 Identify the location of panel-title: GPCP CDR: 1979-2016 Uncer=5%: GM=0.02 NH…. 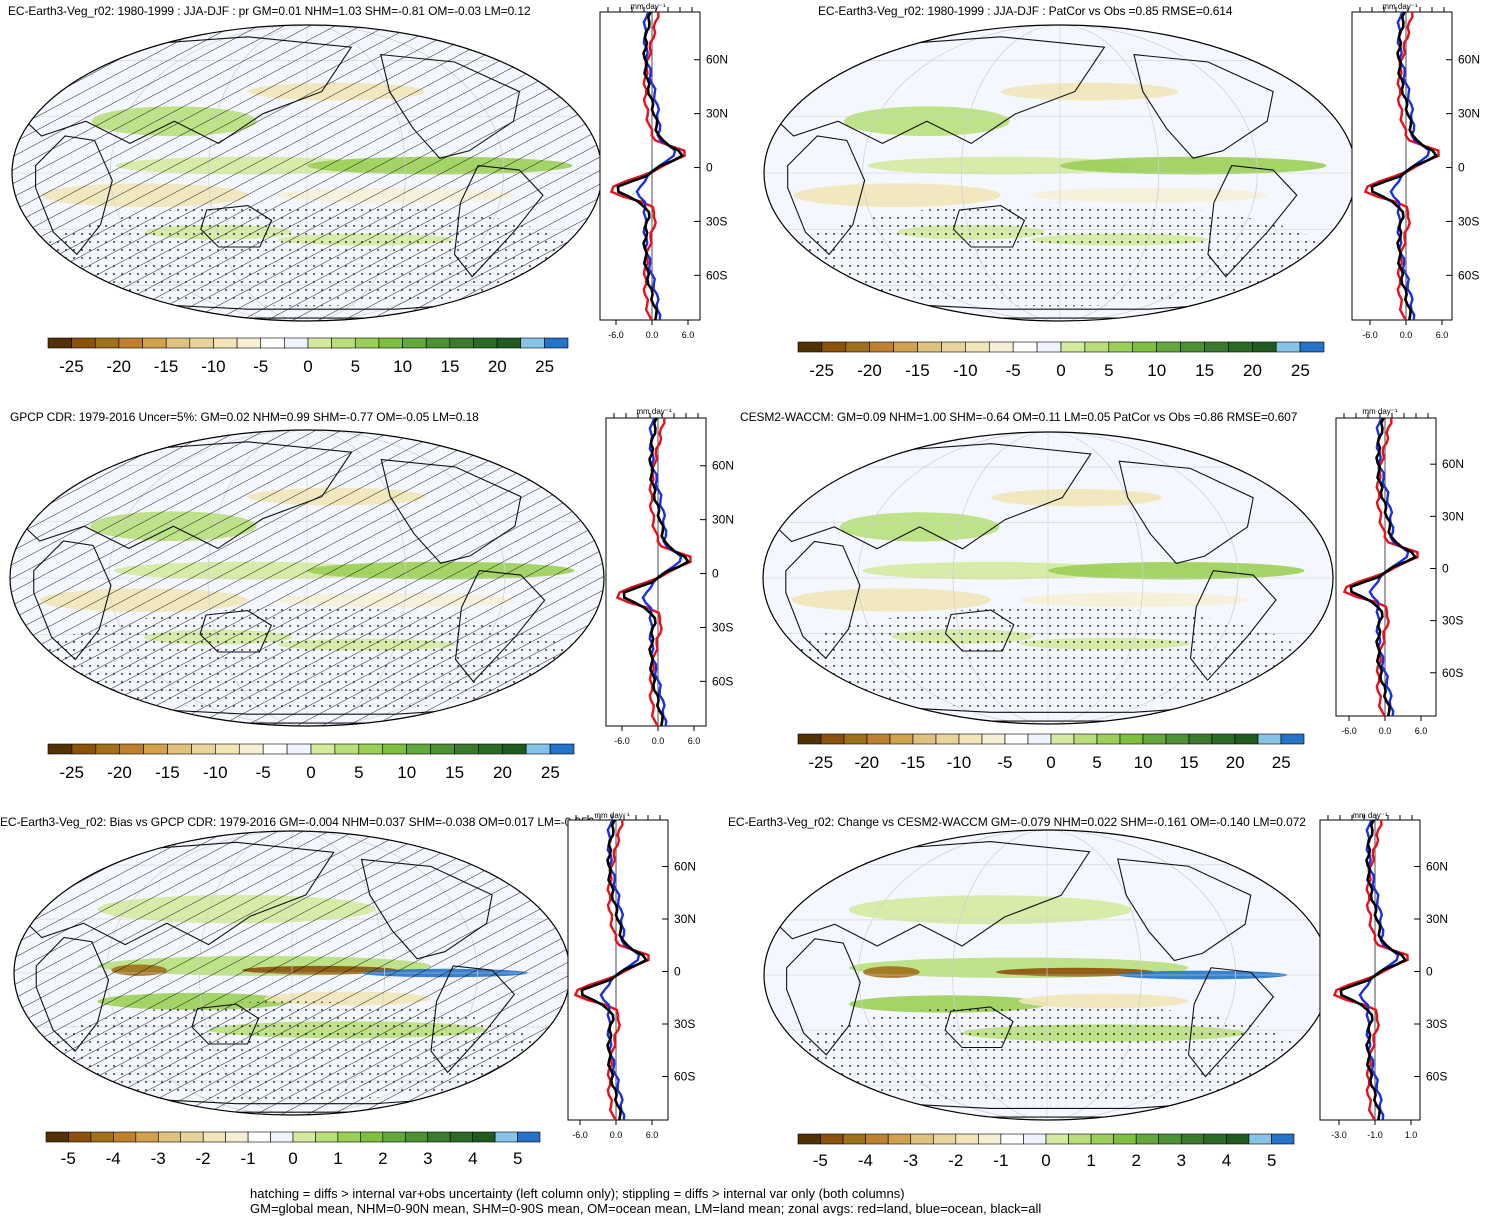
(244, 417).